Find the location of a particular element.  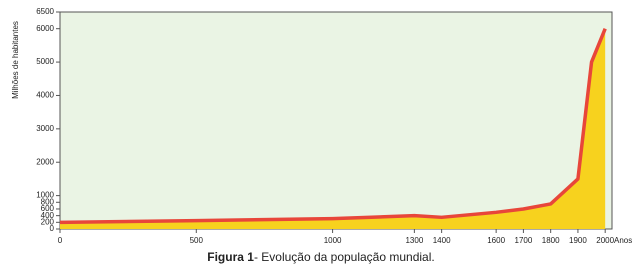

y-axis-label: Milhões de habitantes is located at coordinates (15, 60).